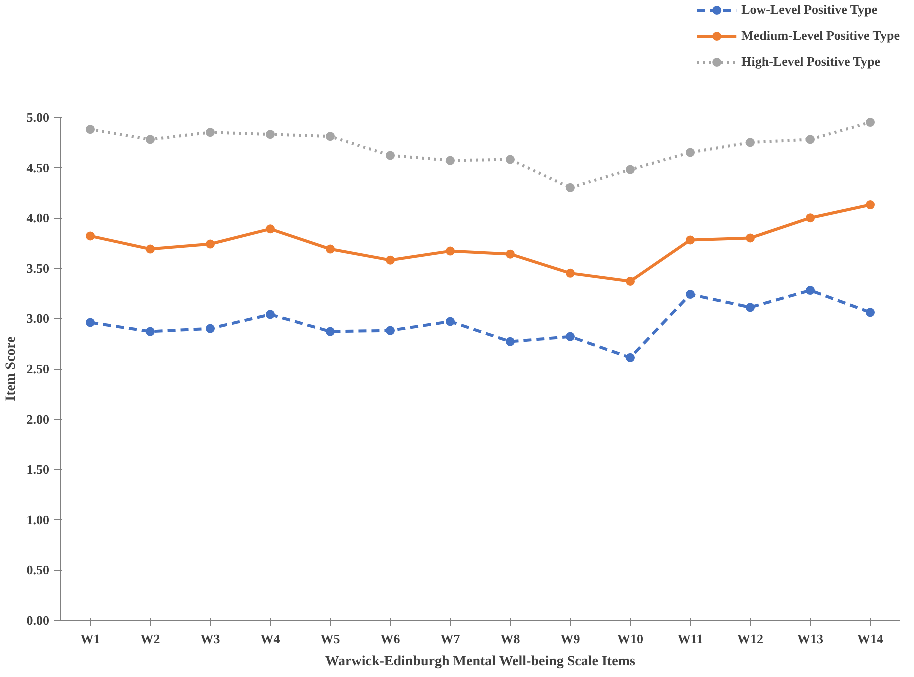 Image resolution: width=914 pixels, height=677 pixels. What do you see at coordinates (38, 168) in the screenshot?
I see `y-tick-label: 4.50` at bounding box center [38, 168].